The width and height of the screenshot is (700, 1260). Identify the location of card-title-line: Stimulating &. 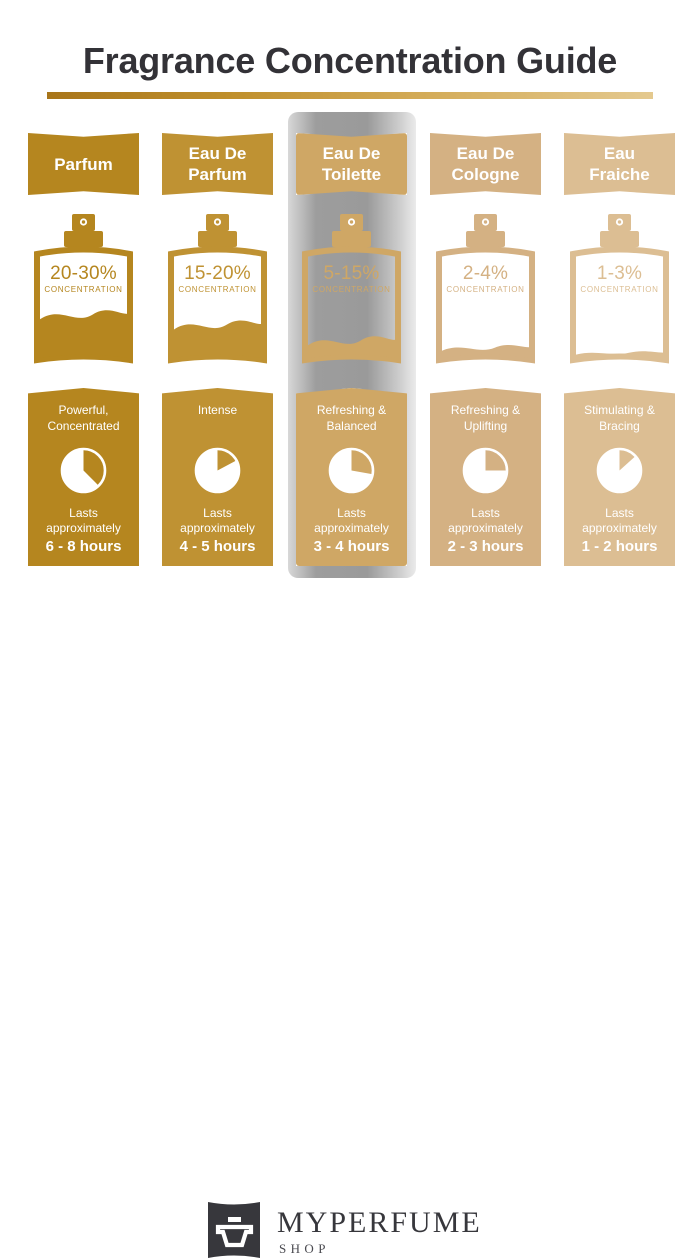
(619, 410).